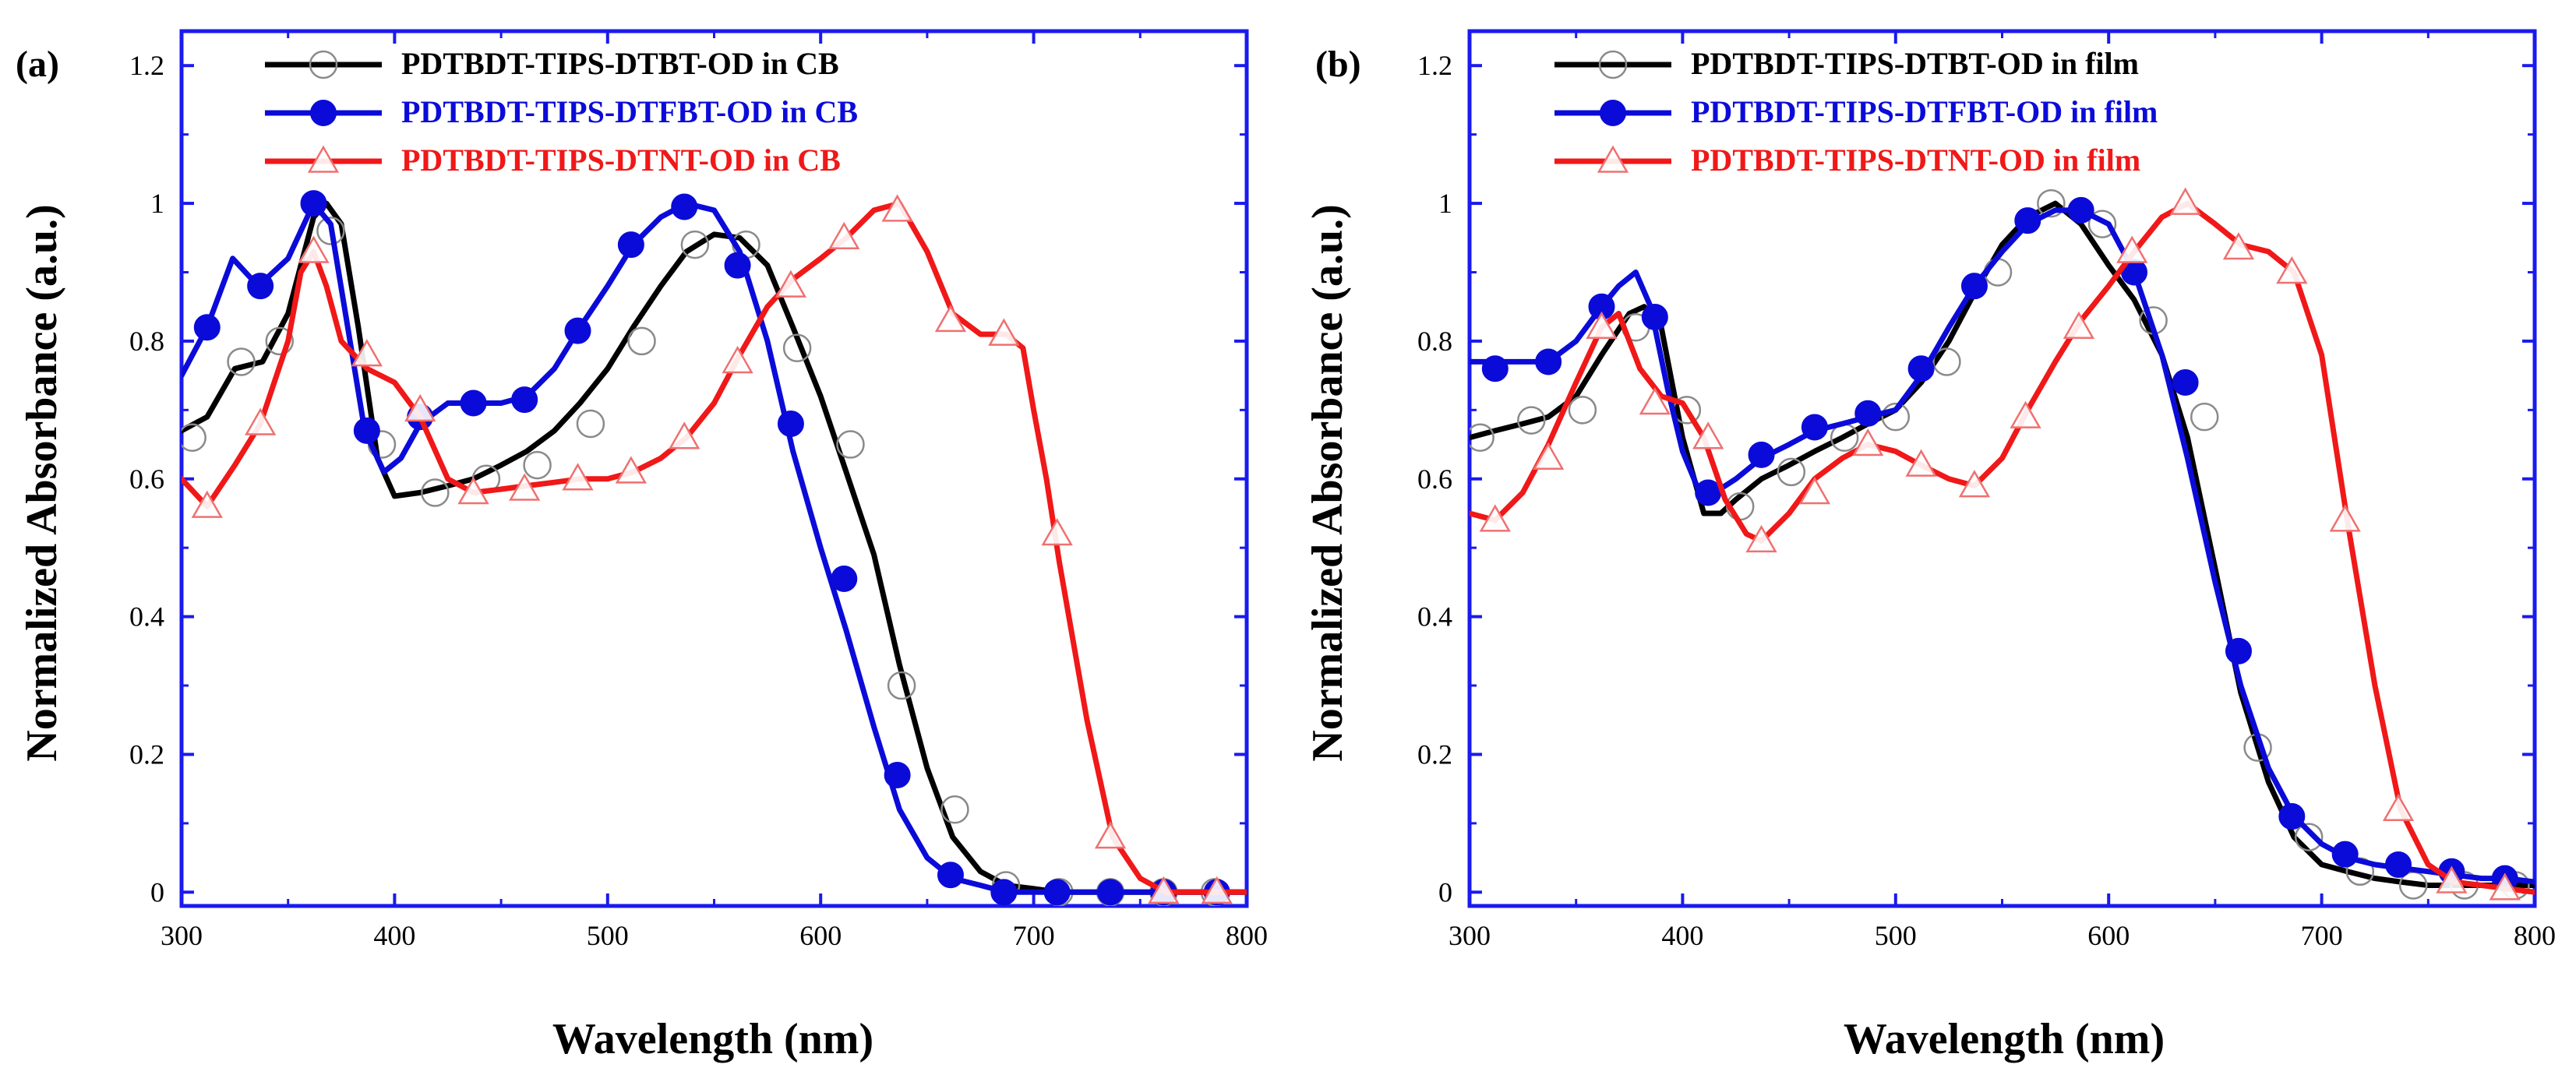 The height and width of the screenshot is (1082, 2576). Describe the element at coordinates (157, 203) in the screenshot. I see `panel-a-ytick-label: 1` at that location.